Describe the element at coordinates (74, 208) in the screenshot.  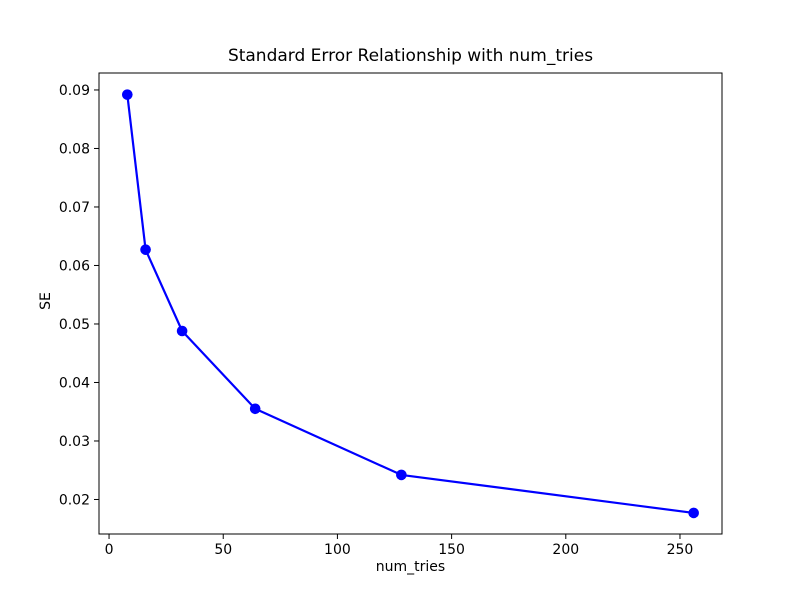
I see `y-tick-label: 0.07` at that location.